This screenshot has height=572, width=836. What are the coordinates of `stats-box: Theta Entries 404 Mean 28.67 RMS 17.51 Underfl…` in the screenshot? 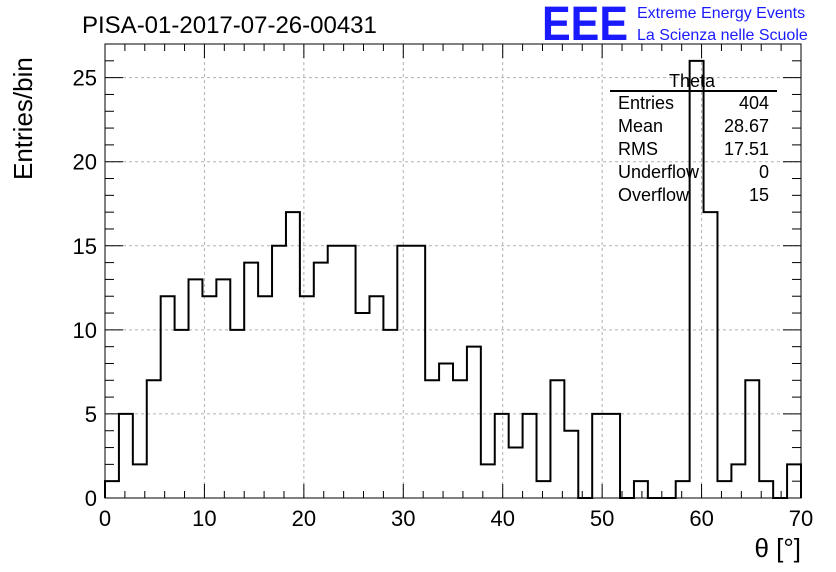 It's located at (693, 138).